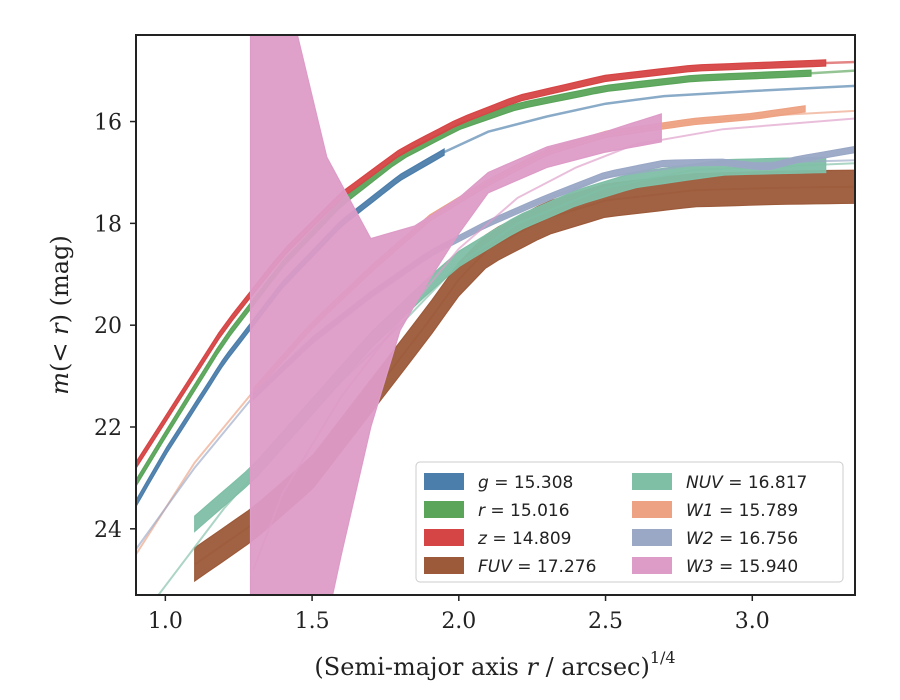 This screenshot has height=700, width=900. I want to click on legend-label-w1-band: W1, so click(700, 511).